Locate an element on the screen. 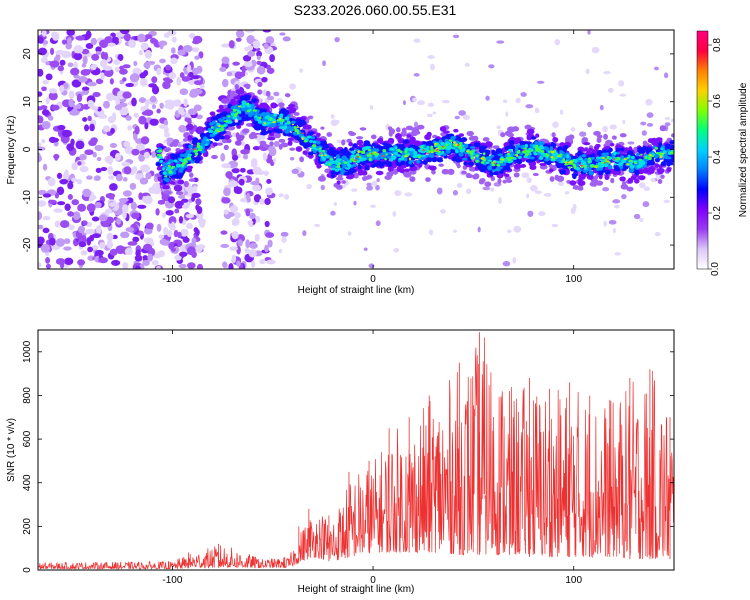 The image size is (750, 600). x-tick-label: -100 is located at coordinates (172, 279).